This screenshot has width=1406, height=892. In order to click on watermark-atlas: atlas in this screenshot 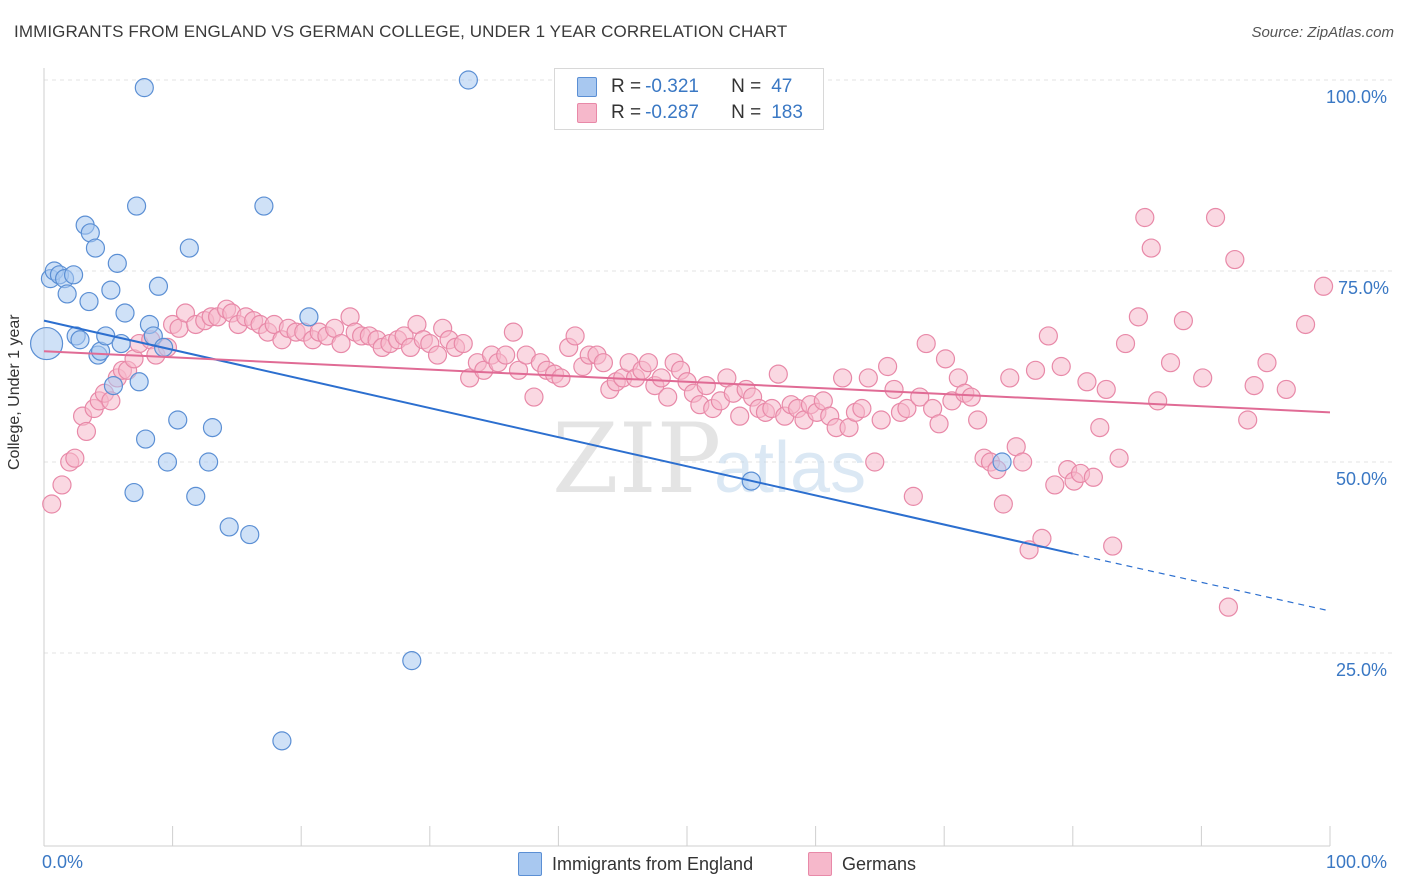, I will do `click(790, 468)`.